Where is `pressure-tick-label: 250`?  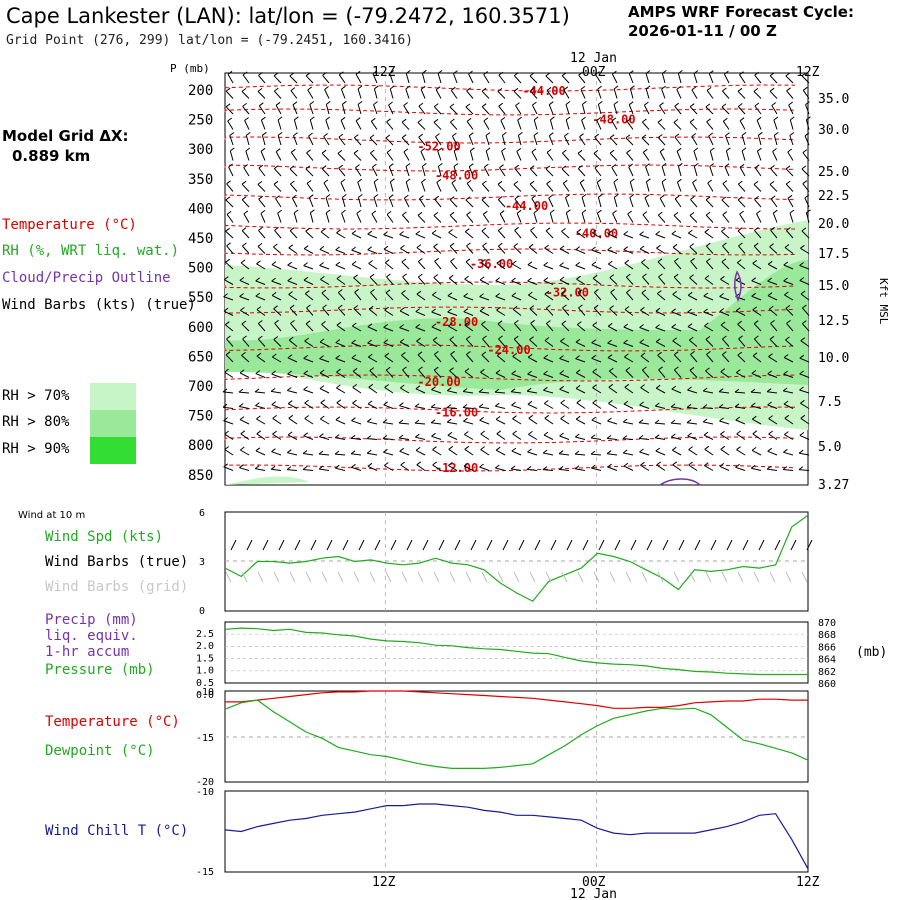 pressure-tick-label: 250 is located at coordinates (200, 121).